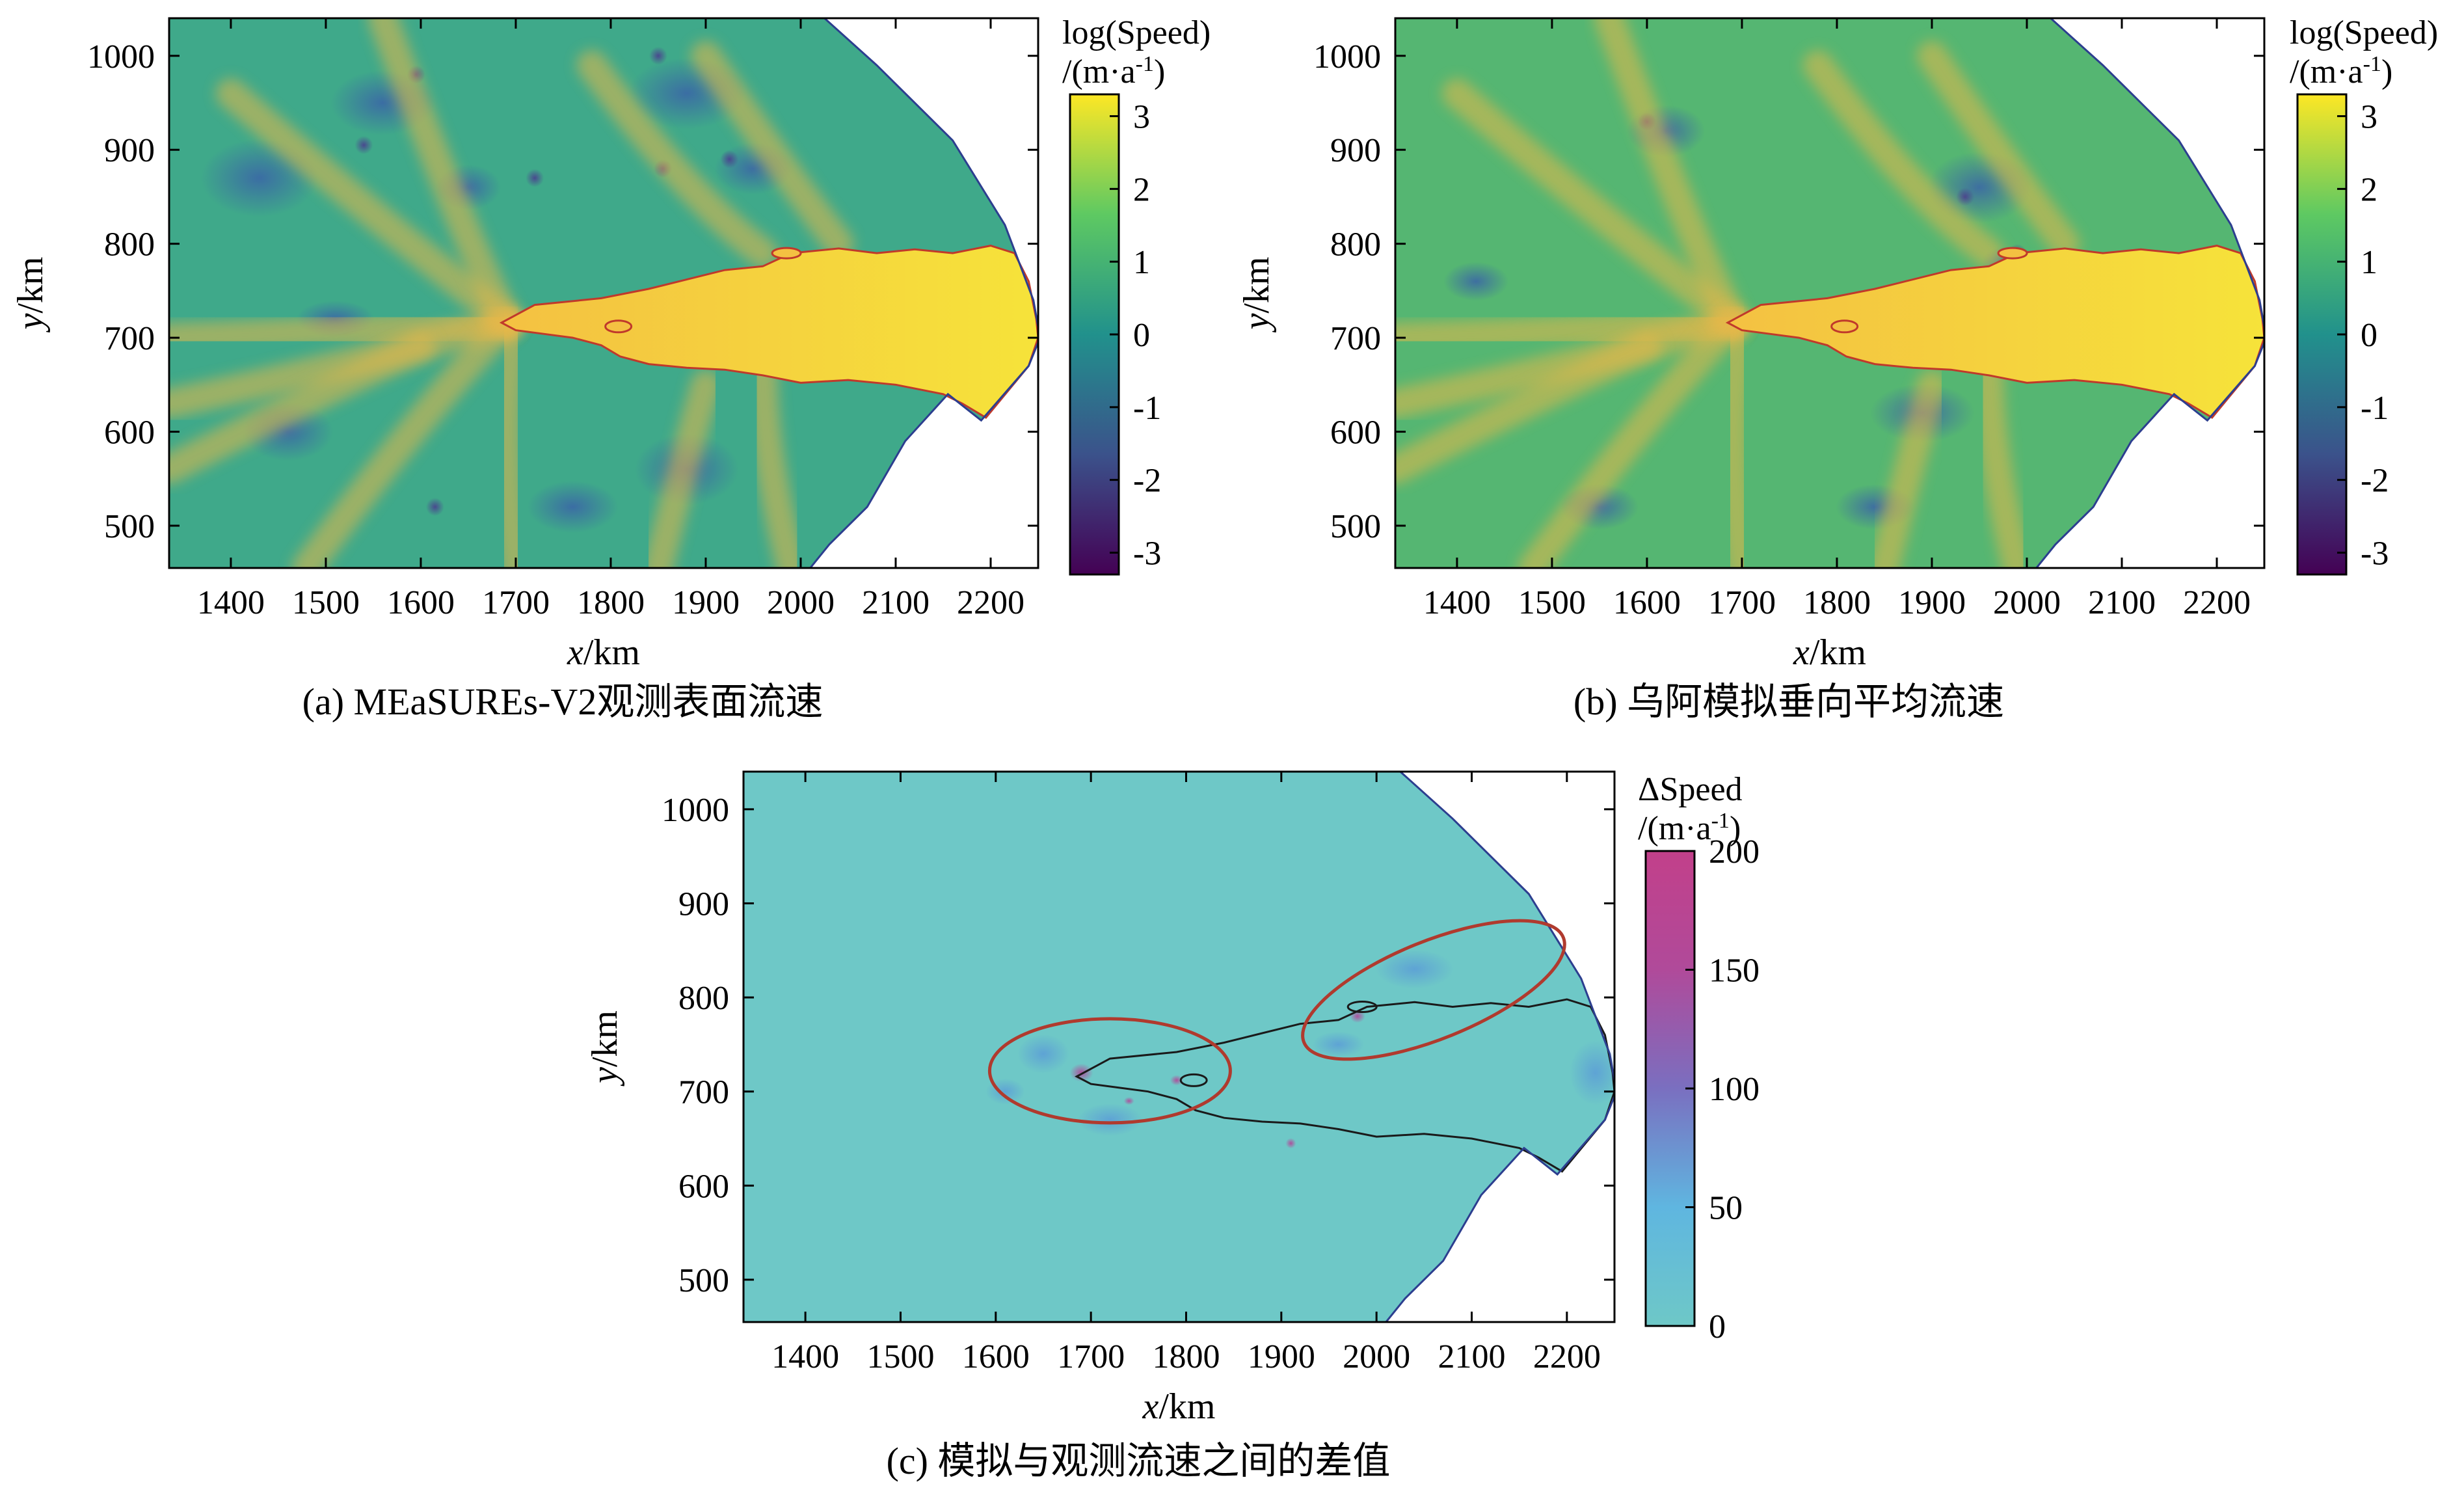 Image resolution: width=2464 pixels, height=1499 pixels. Describe the element at coordinates (563, 702) in the screenshot. I see `panel-caption: (a) MEaSUREs-V2观测表面流速` at that location.